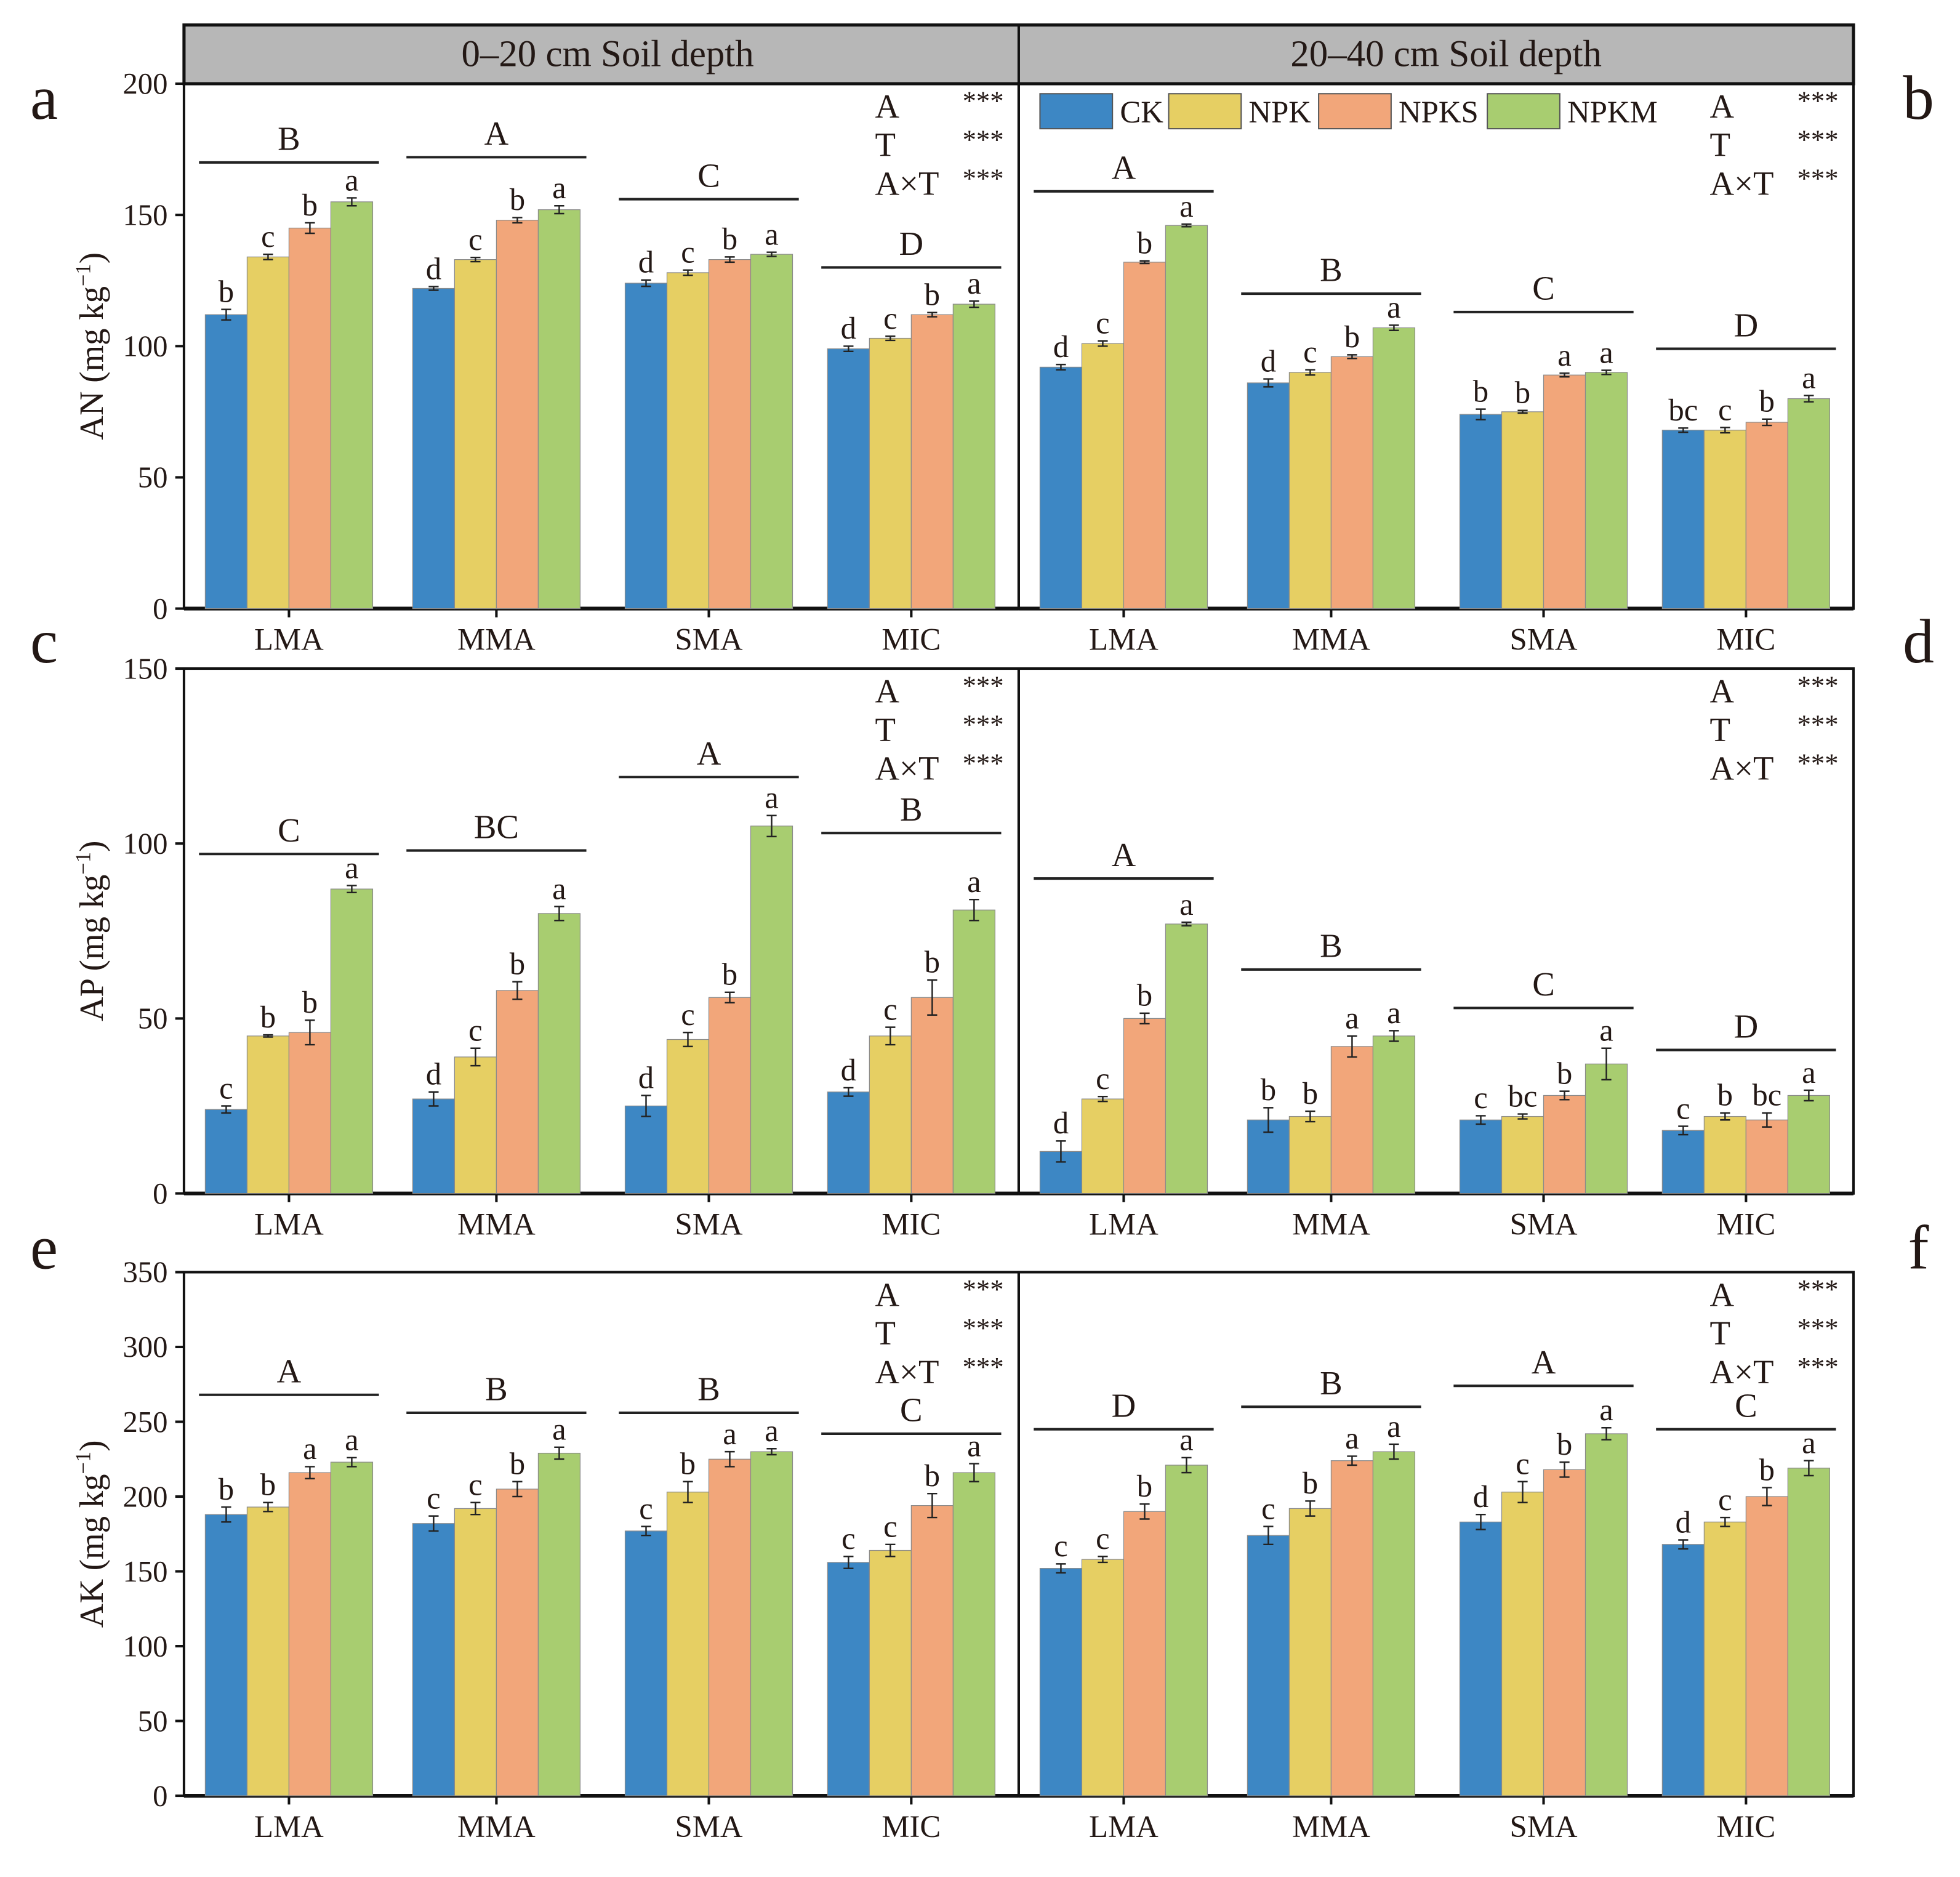 The height and width of the screenshot is (1877, 1960). What do you see at coordinates (144, 1272) in the screenshot?
I see `y-tick-label: 350` at bounding box center [144, 1272].